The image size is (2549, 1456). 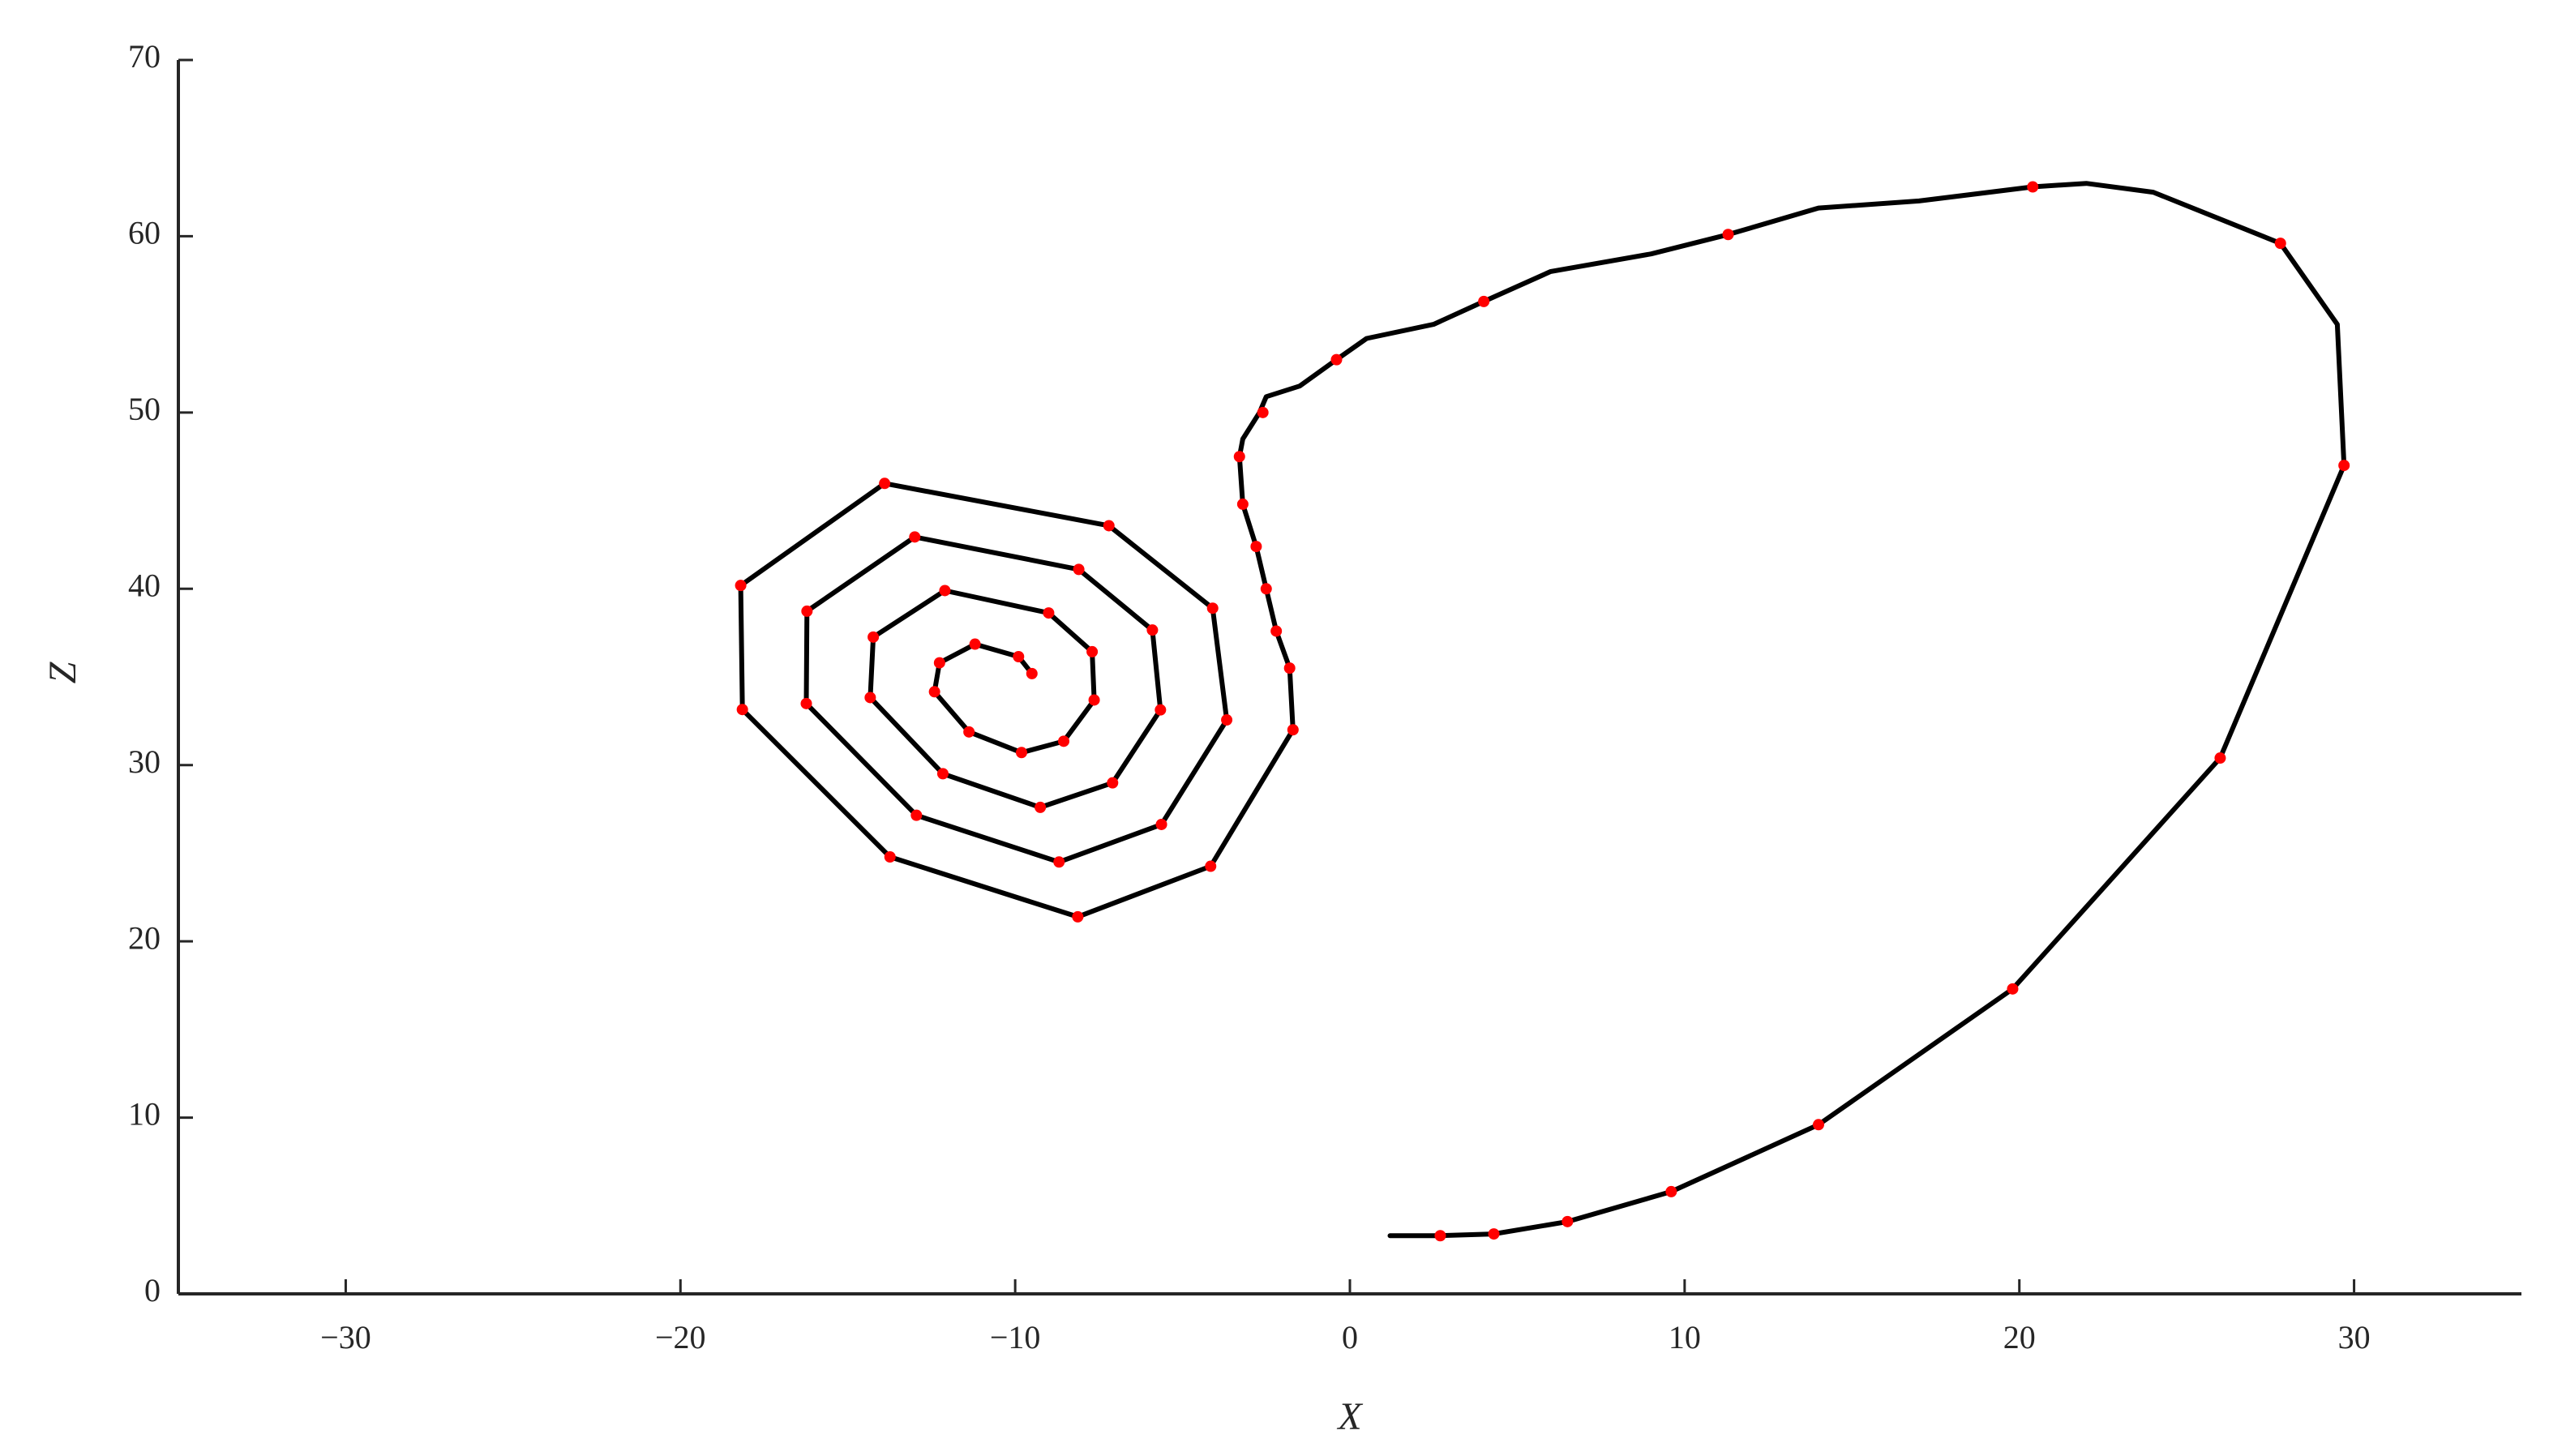 What do you see at coordinates (144, 233) in the screenshot?
I see `y-tick-label: 60` at bounding box center [144, 233].